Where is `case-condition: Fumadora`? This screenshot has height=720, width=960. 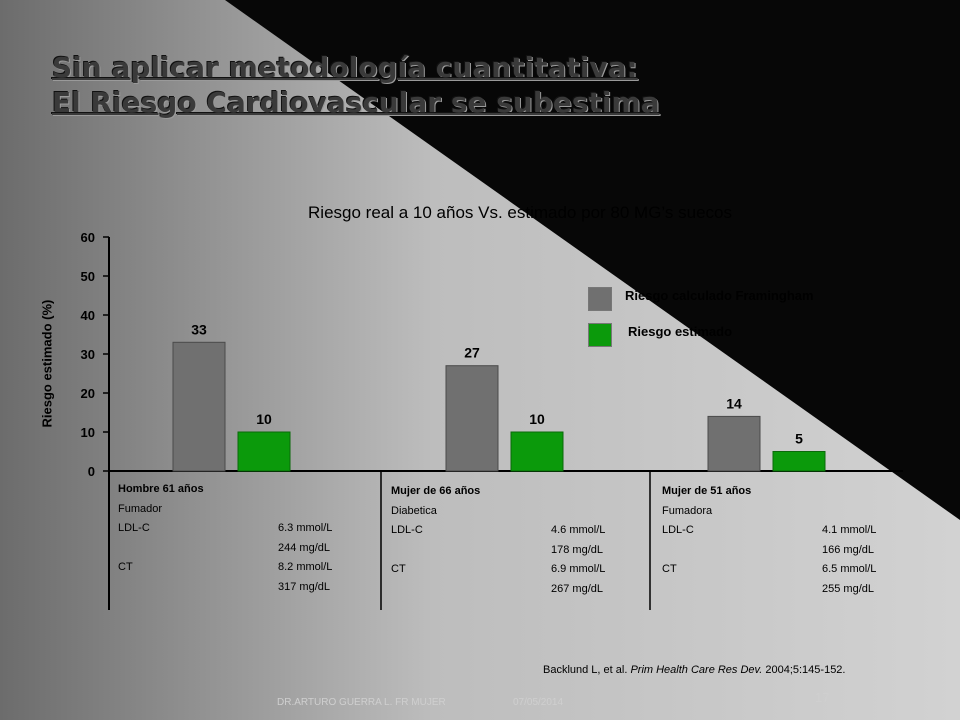 case-condition: Fumadora is located at coordinates (687, 510).